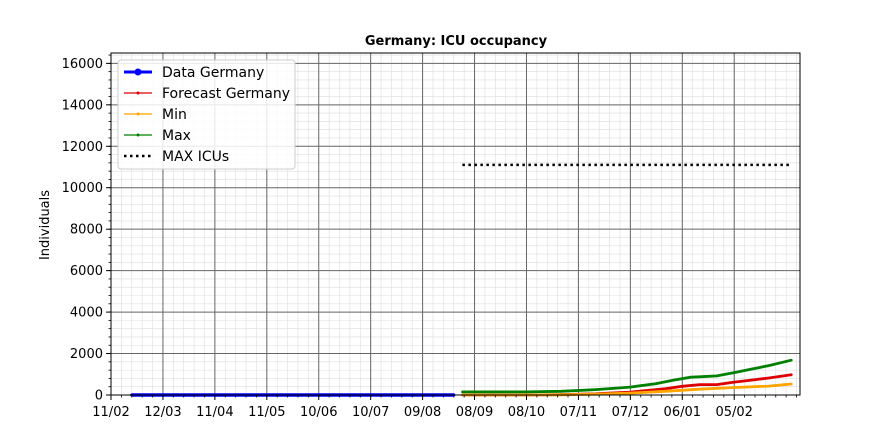  What do you see at coordinates (627, 389) in the screenshot?
I see `series-line-min` at bounding box center [627, 389].